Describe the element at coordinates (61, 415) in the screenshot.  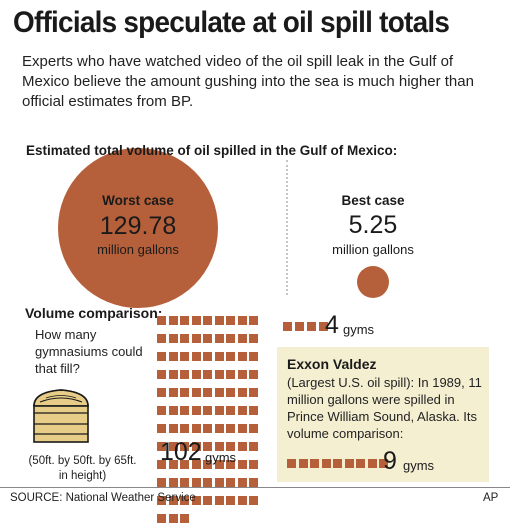
I see `gymnasium-icon` at that location.